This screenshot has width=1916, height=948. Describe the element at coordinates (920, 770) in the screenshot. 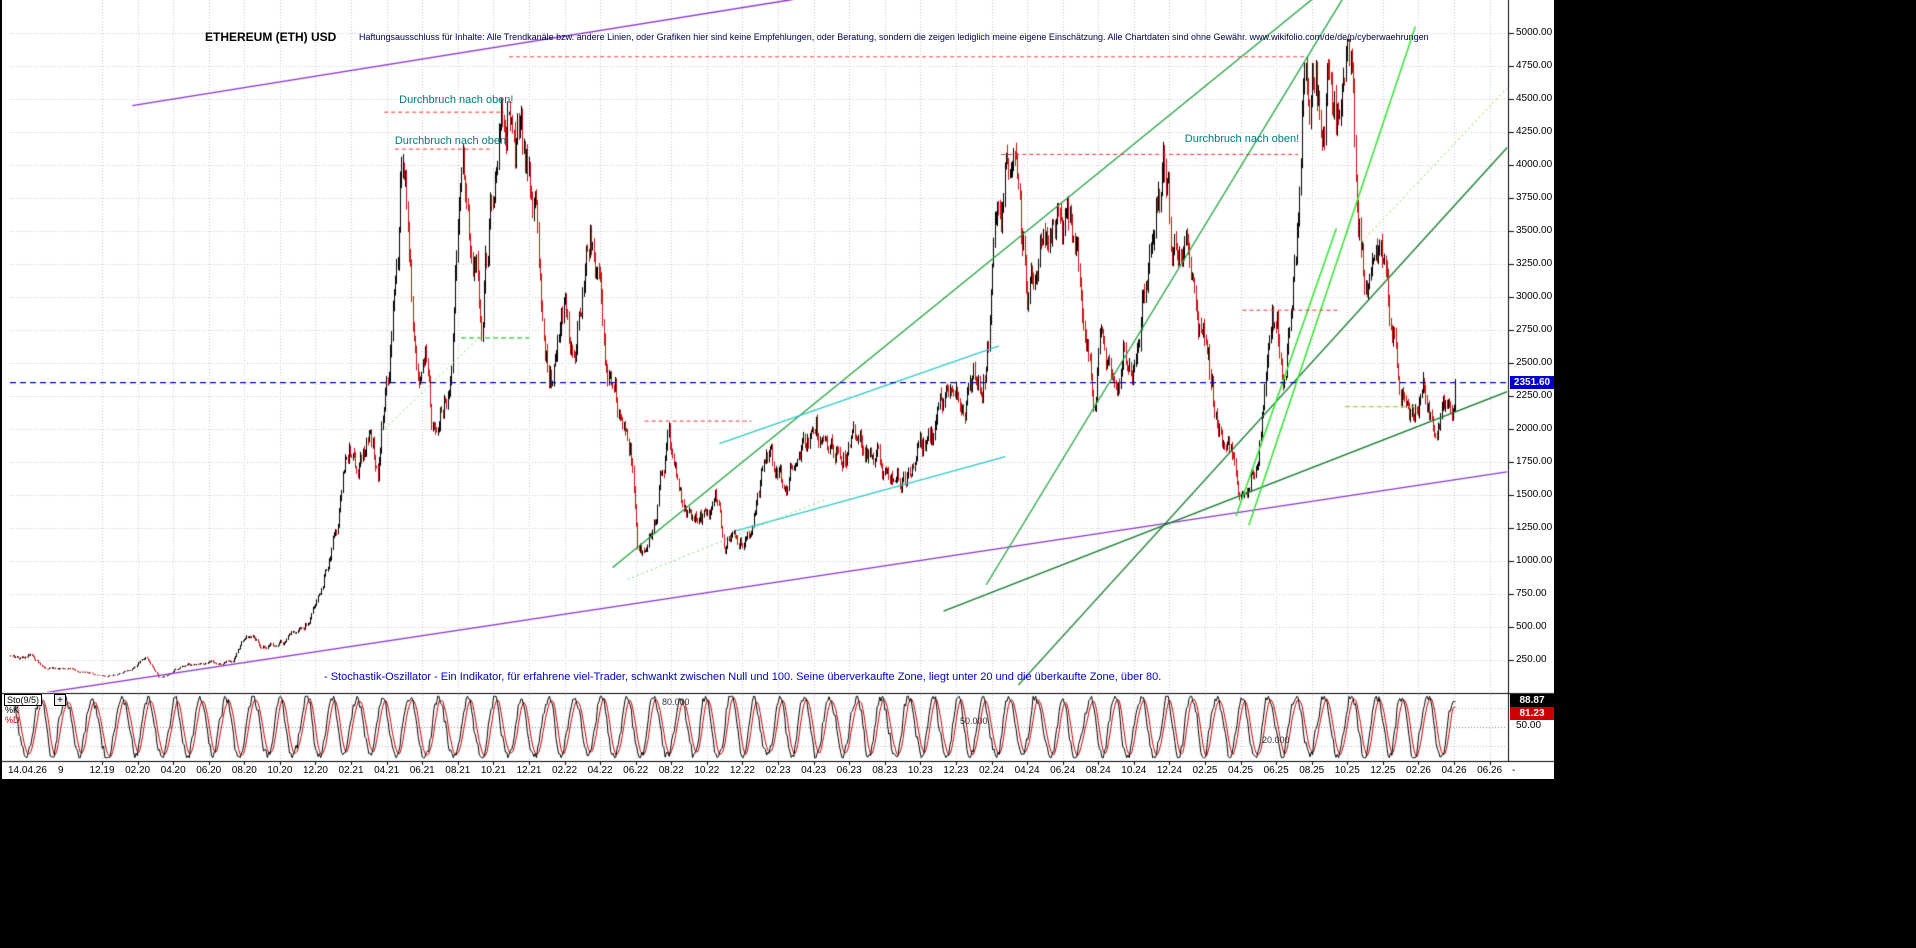

I see `x-axis-label: 10.23` at that location.